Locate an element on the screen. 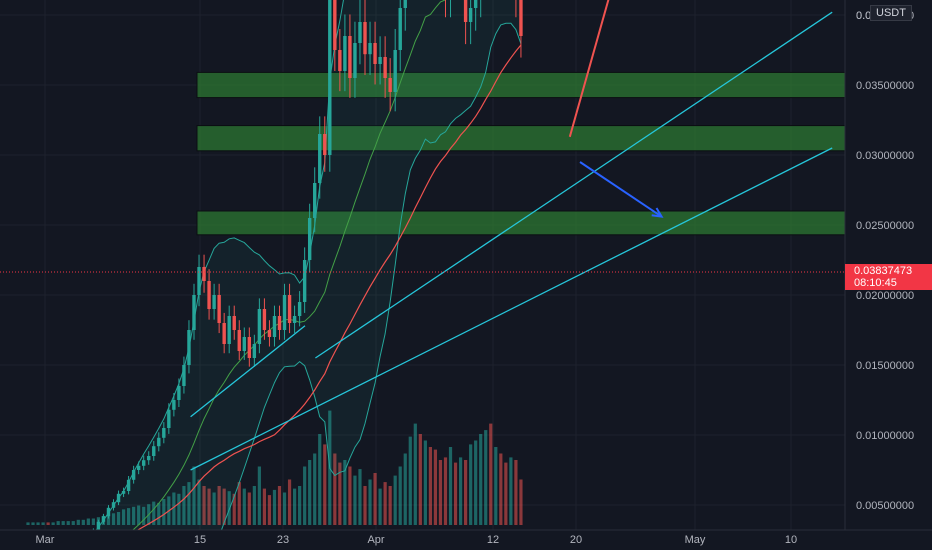 This screenshot has width=932, height=550. y-tick-label: 0.01500000 is located at coordinates (885, 366).